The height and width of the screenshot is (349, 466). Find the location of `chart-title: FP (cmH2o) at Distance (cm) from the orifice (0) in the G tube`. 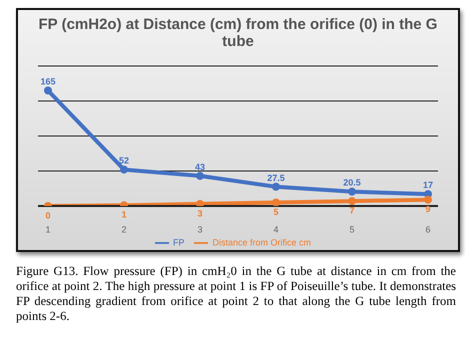

chart-title: FP (cmH2o) at Distance (cm) from the orifice (0) in the G tube is located at coordinates (238, 32).